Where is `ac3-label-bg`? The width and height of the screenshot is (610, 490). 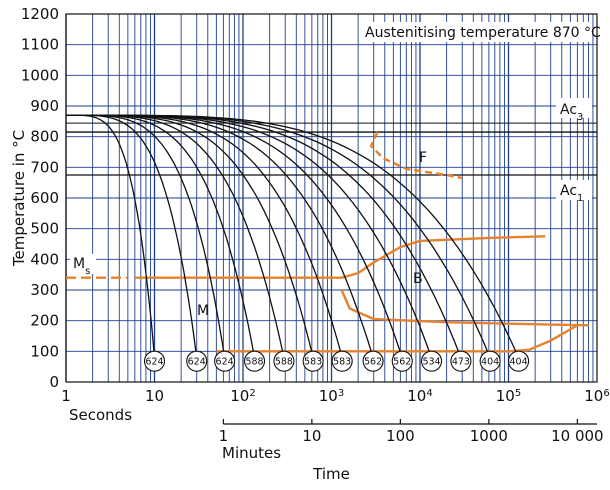 ac3-label-bg is located at coordinates (574, 108).